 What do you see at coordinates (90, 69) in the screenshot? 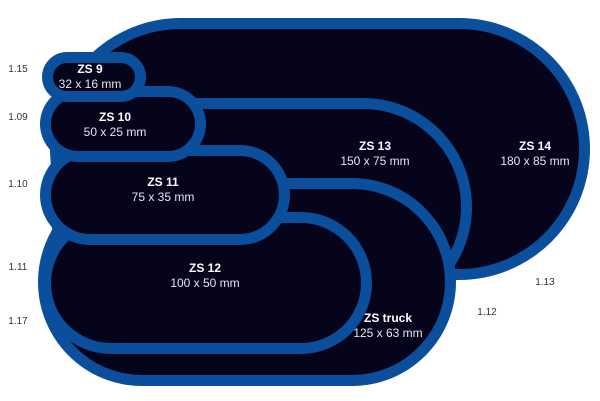
I see `patch-name: ZS 9` at bounding box center [90, 69].